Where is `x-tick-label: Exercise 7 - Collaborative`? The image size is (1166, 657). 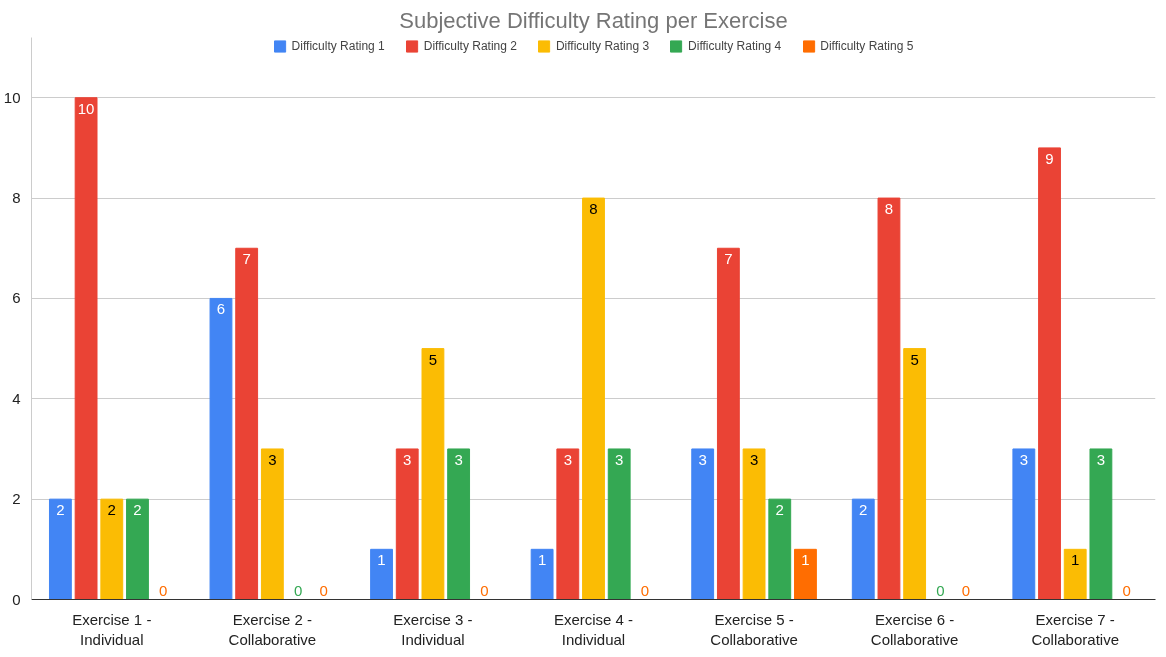 x-tick-label: Exercise 7 - Collaborative is located at coordinates (1075, 629).